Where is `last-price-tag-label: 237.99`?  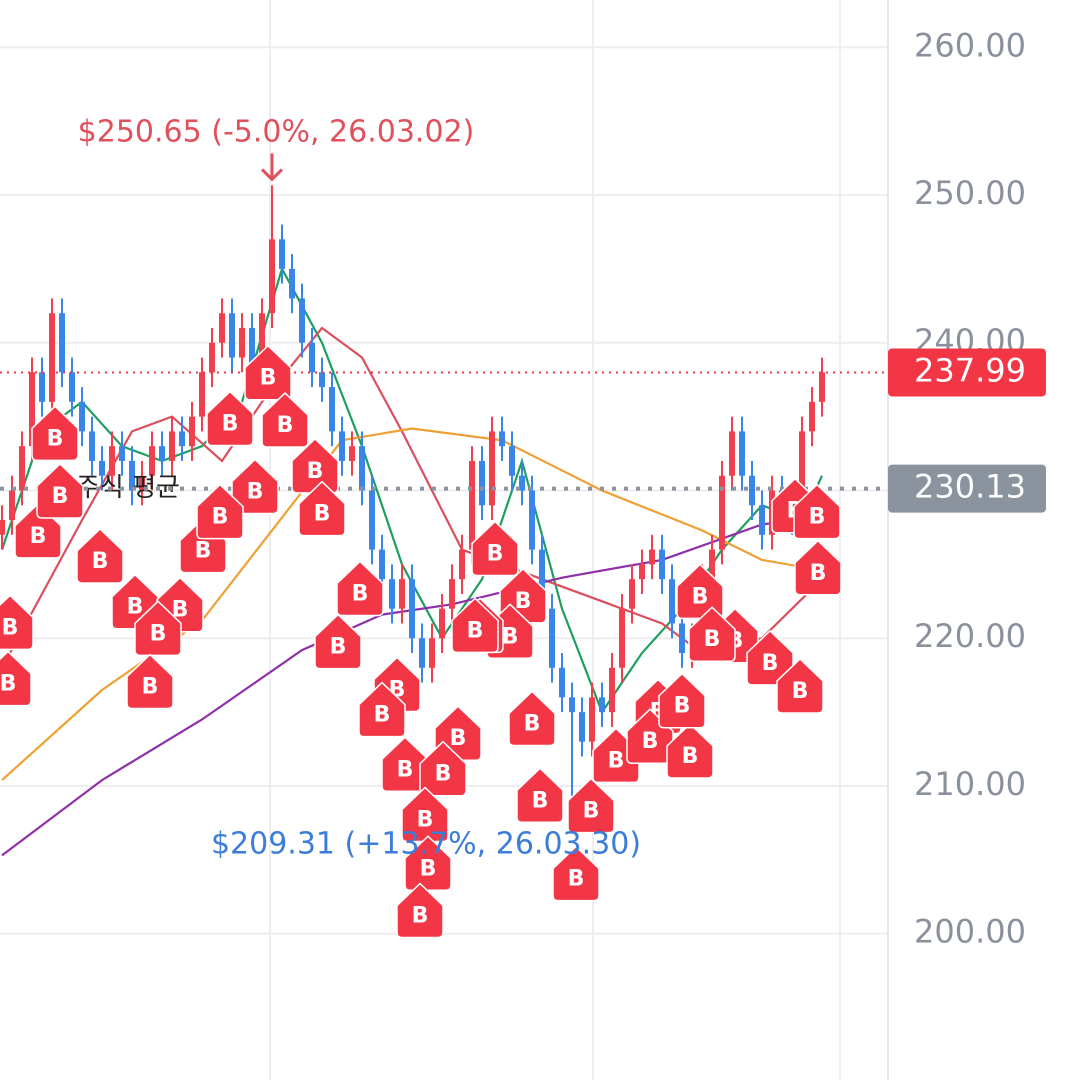
last-price-tag-label: 237.99 is located at coordinates (970, 370).